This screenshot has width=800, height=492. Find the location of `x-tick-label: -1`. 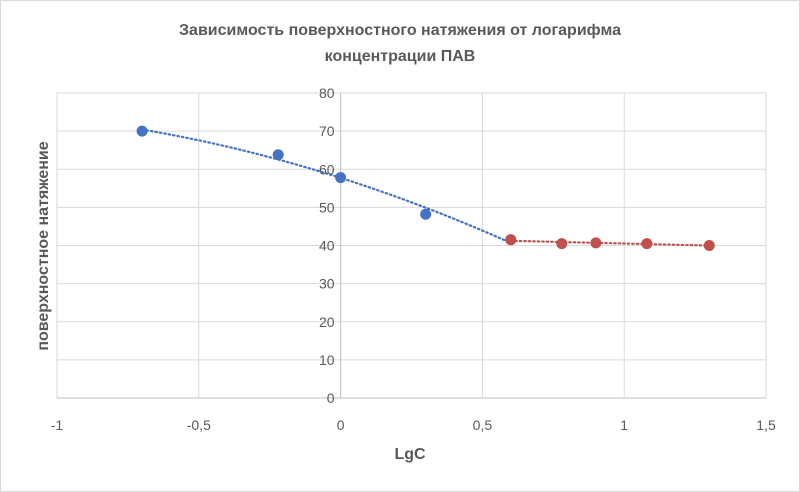

x-tick-label: -1 is located at coordinates (57, 425).